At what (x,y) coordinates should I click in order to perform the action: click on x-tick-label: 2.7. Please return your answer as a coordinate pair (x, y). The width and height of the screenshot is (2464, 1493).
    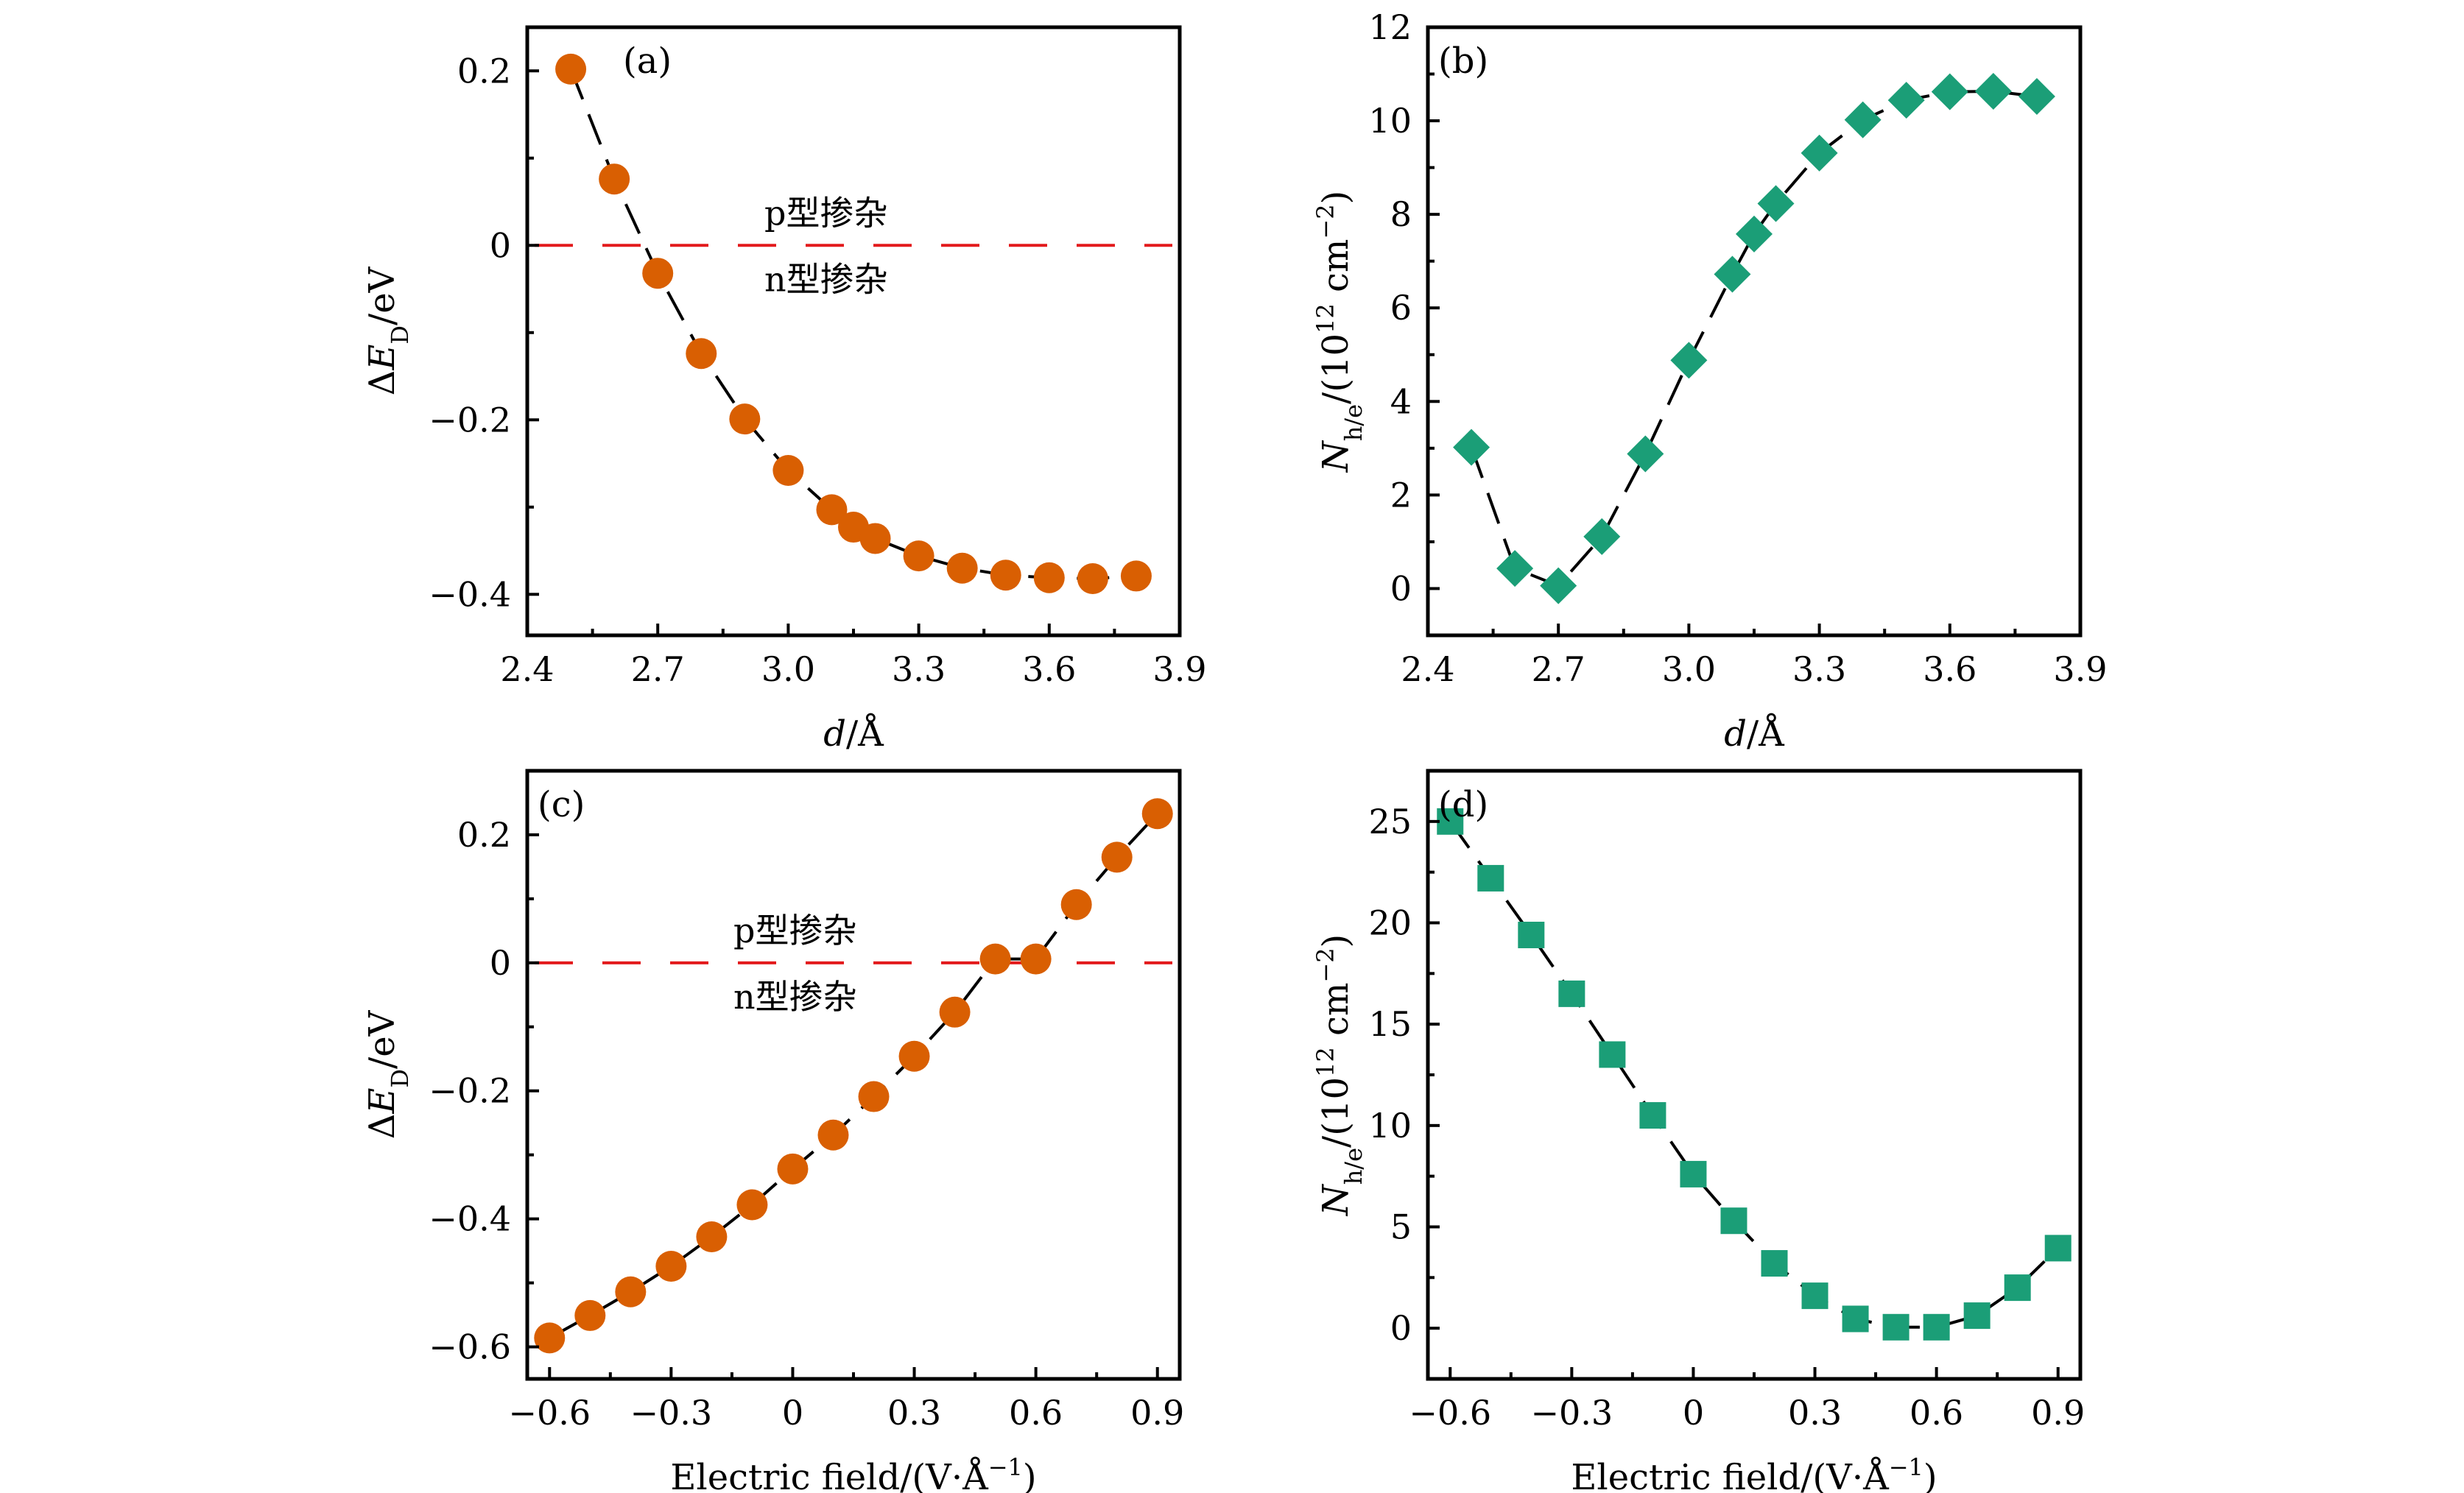
    Looking at the image, I should click on (1558, 669).